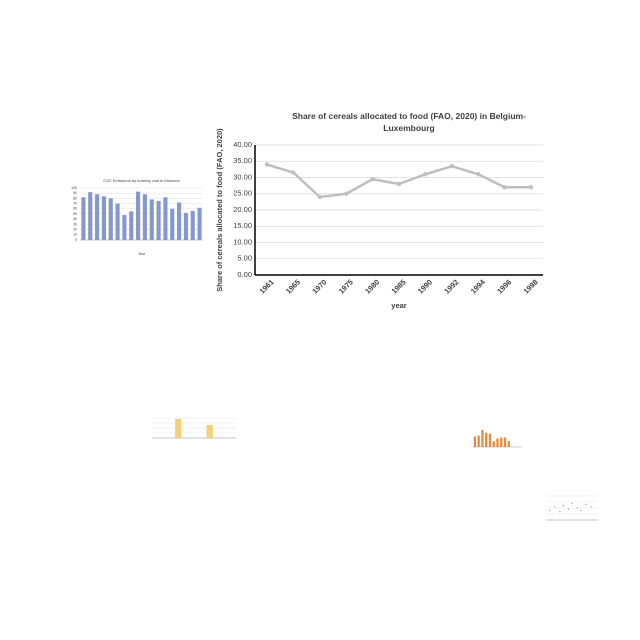 The width and height of the screenshot is (640, 640). I want to click on y-tick-label: 60, so click(75, 209).